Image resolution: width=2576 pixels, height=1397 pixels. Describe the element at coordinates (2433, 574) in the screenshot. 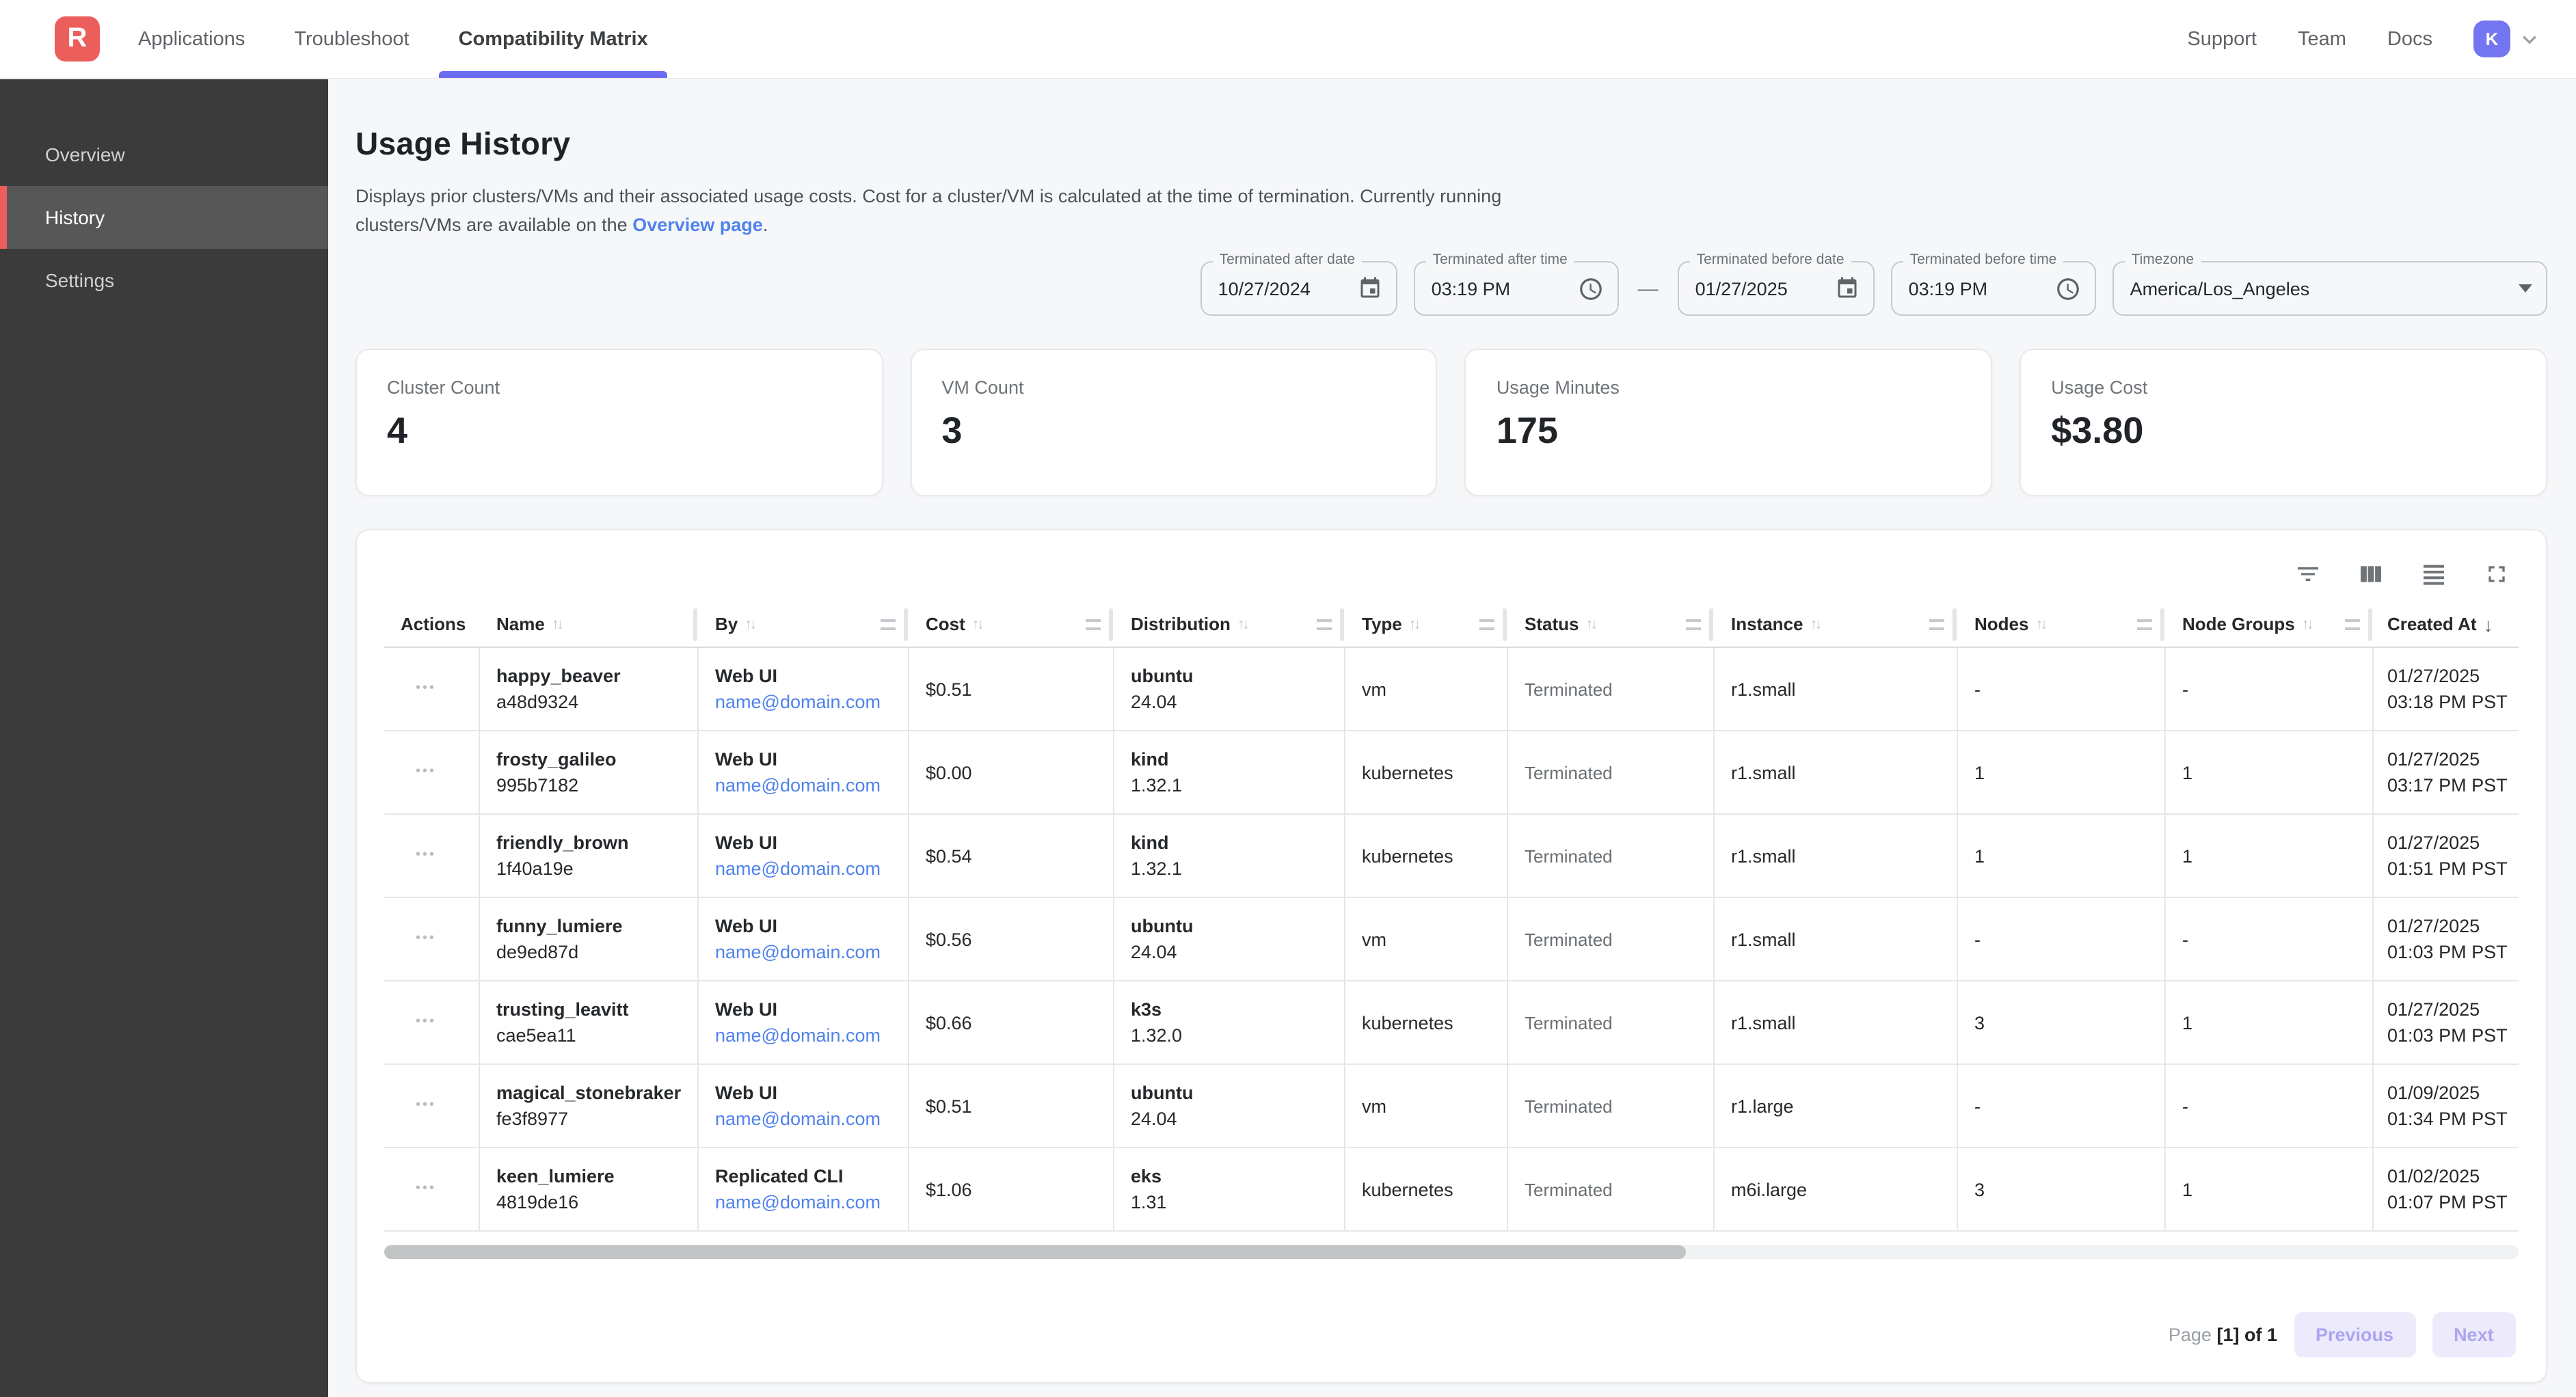

I see `density-icon` at that location.